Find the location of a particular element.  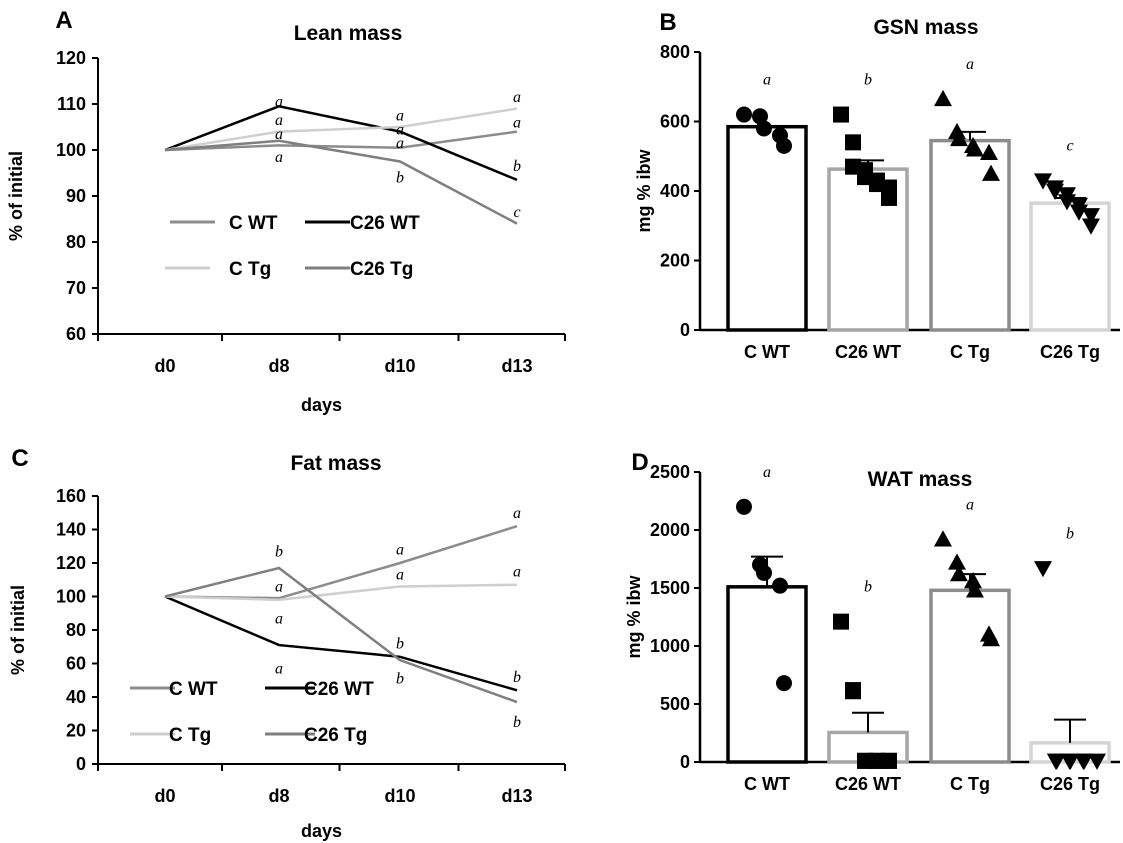

y-tick-label: 20 is located at coordinates (76, 731).